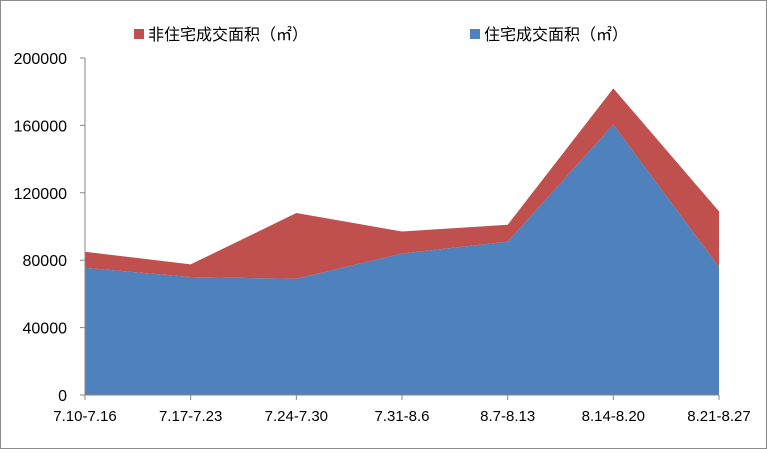  Describe the element at coordinates (296, 416) in the screenshot. I see `x-tick-label: 7.24-7.30` at that location.